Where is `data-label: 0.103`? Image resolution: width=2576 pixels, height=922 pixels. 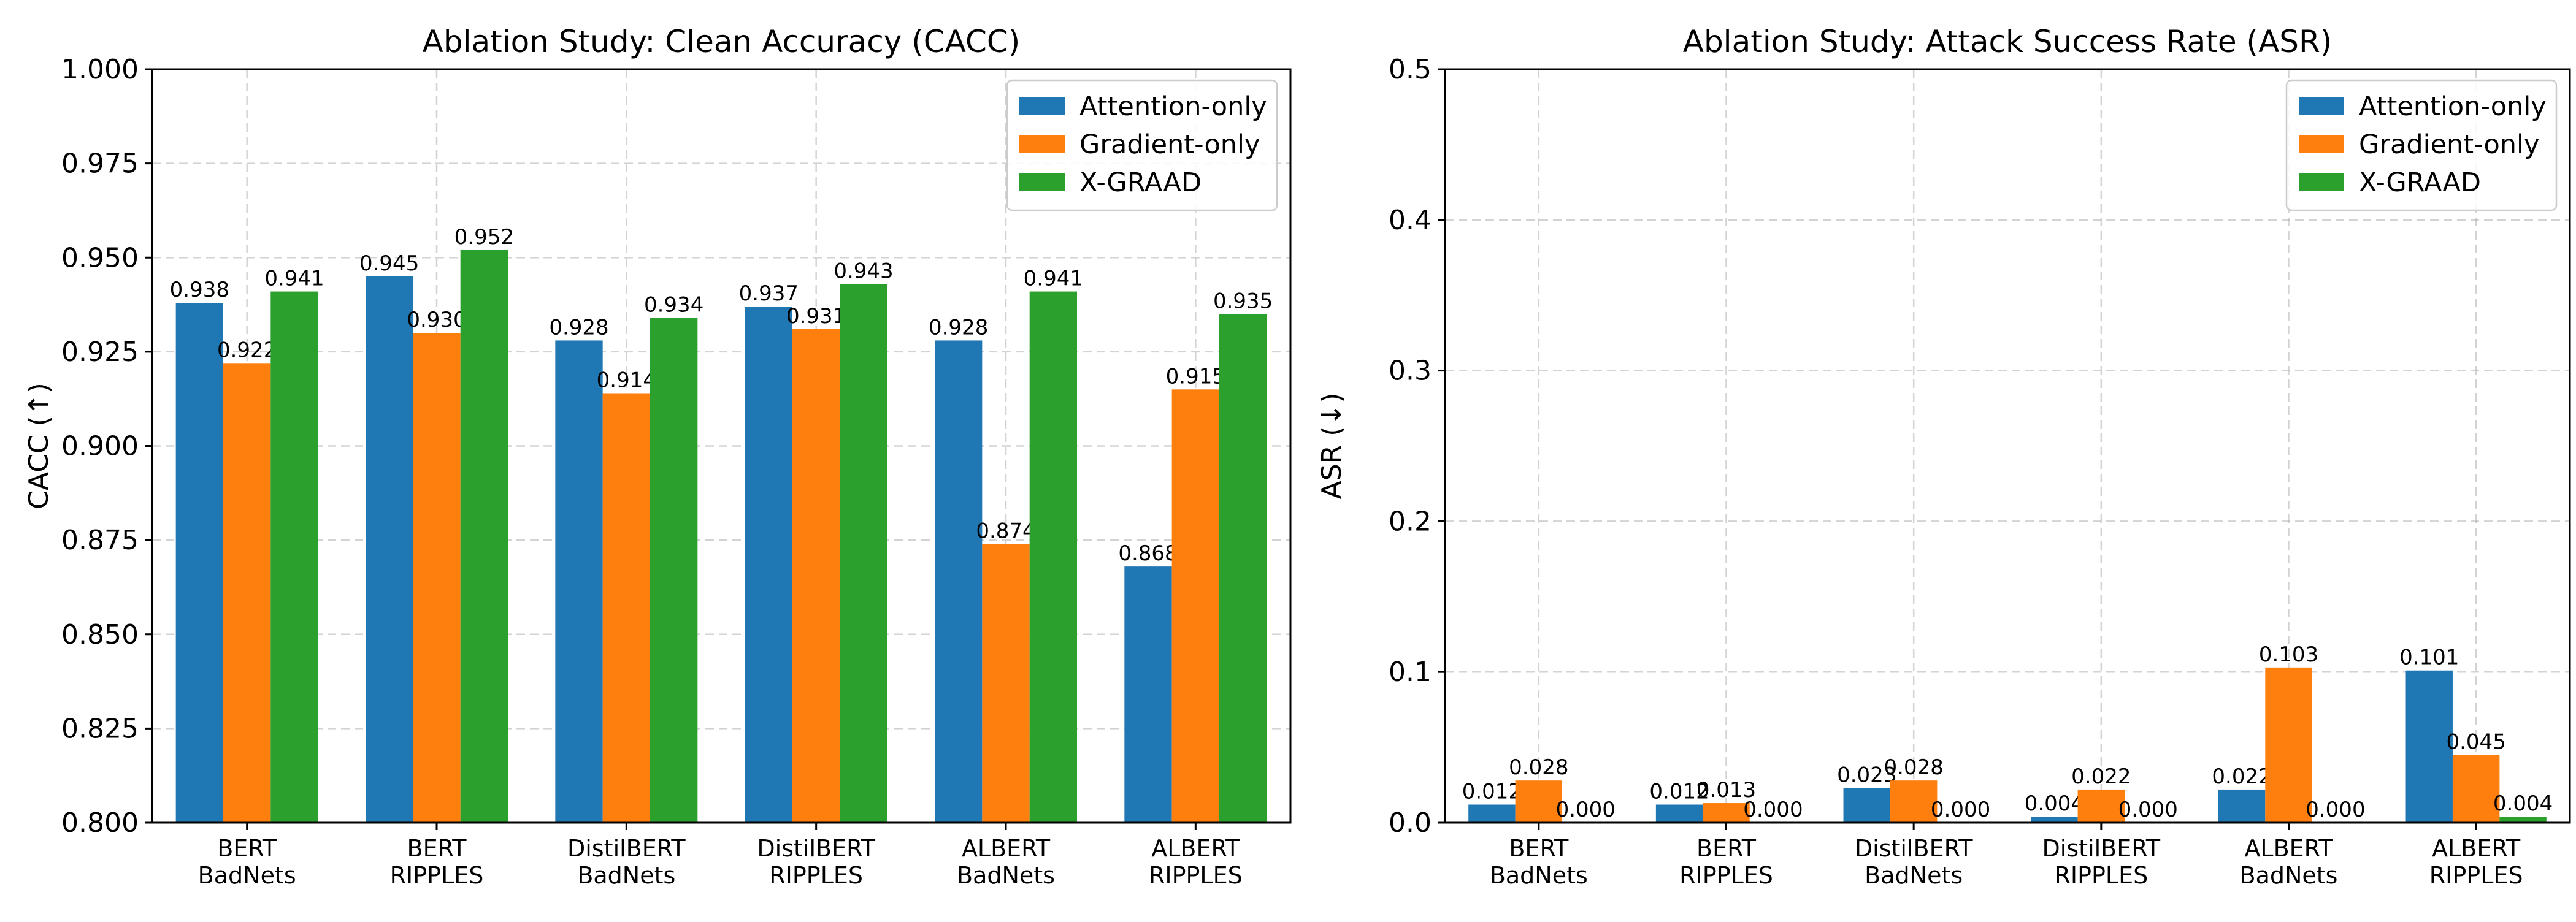 data-label: 0.103 is located at coordinates (2288, 654).